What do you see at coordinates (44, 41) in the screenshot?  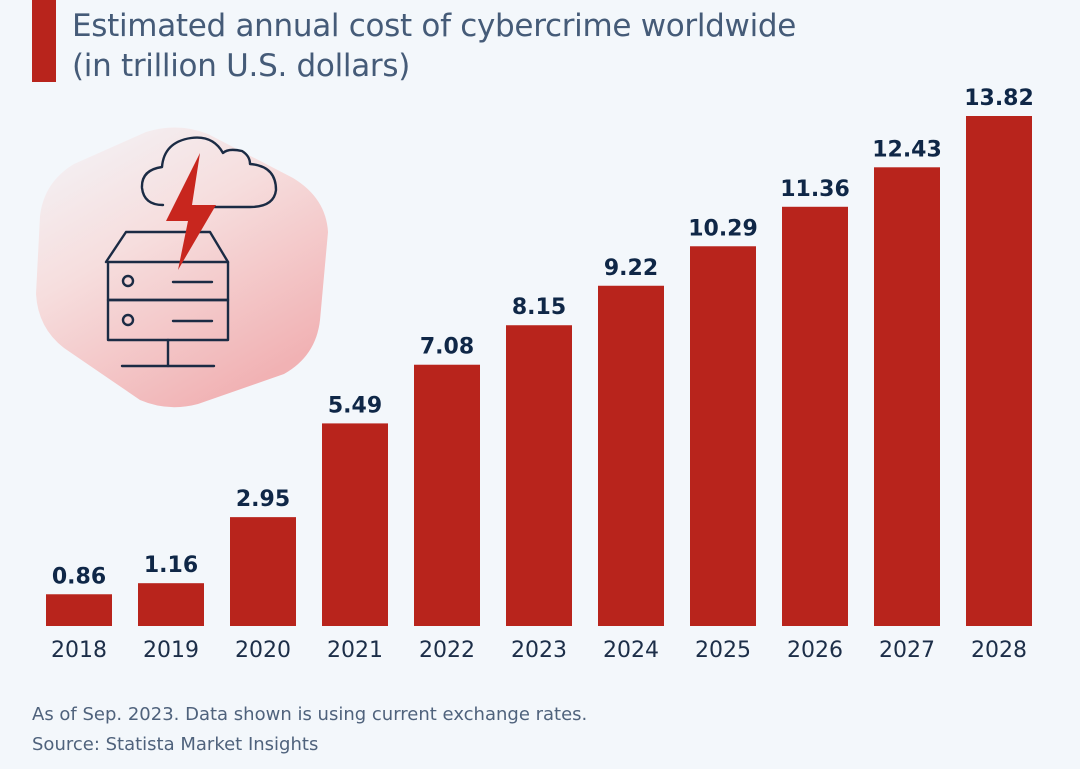 I see `title-accent-bar` at bounding box center [44, 41].